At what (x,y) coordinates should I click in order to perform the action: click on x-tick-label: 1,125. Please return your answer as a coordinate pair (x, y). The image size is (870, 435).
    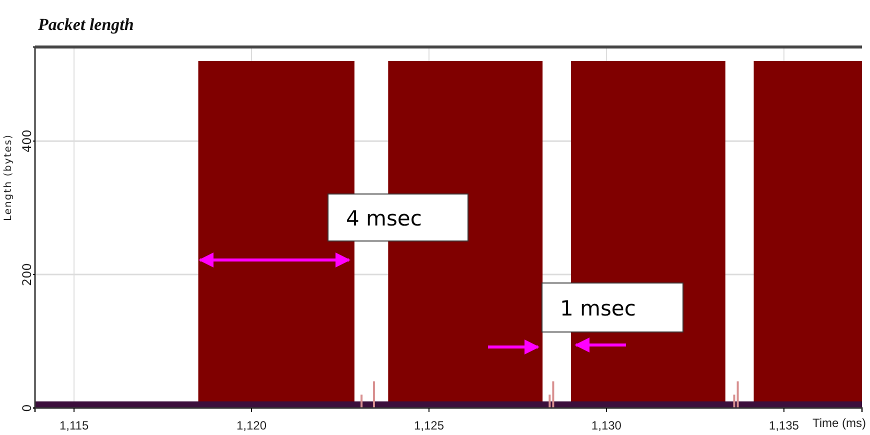
    Looking at the image, I should click on (429, 425).